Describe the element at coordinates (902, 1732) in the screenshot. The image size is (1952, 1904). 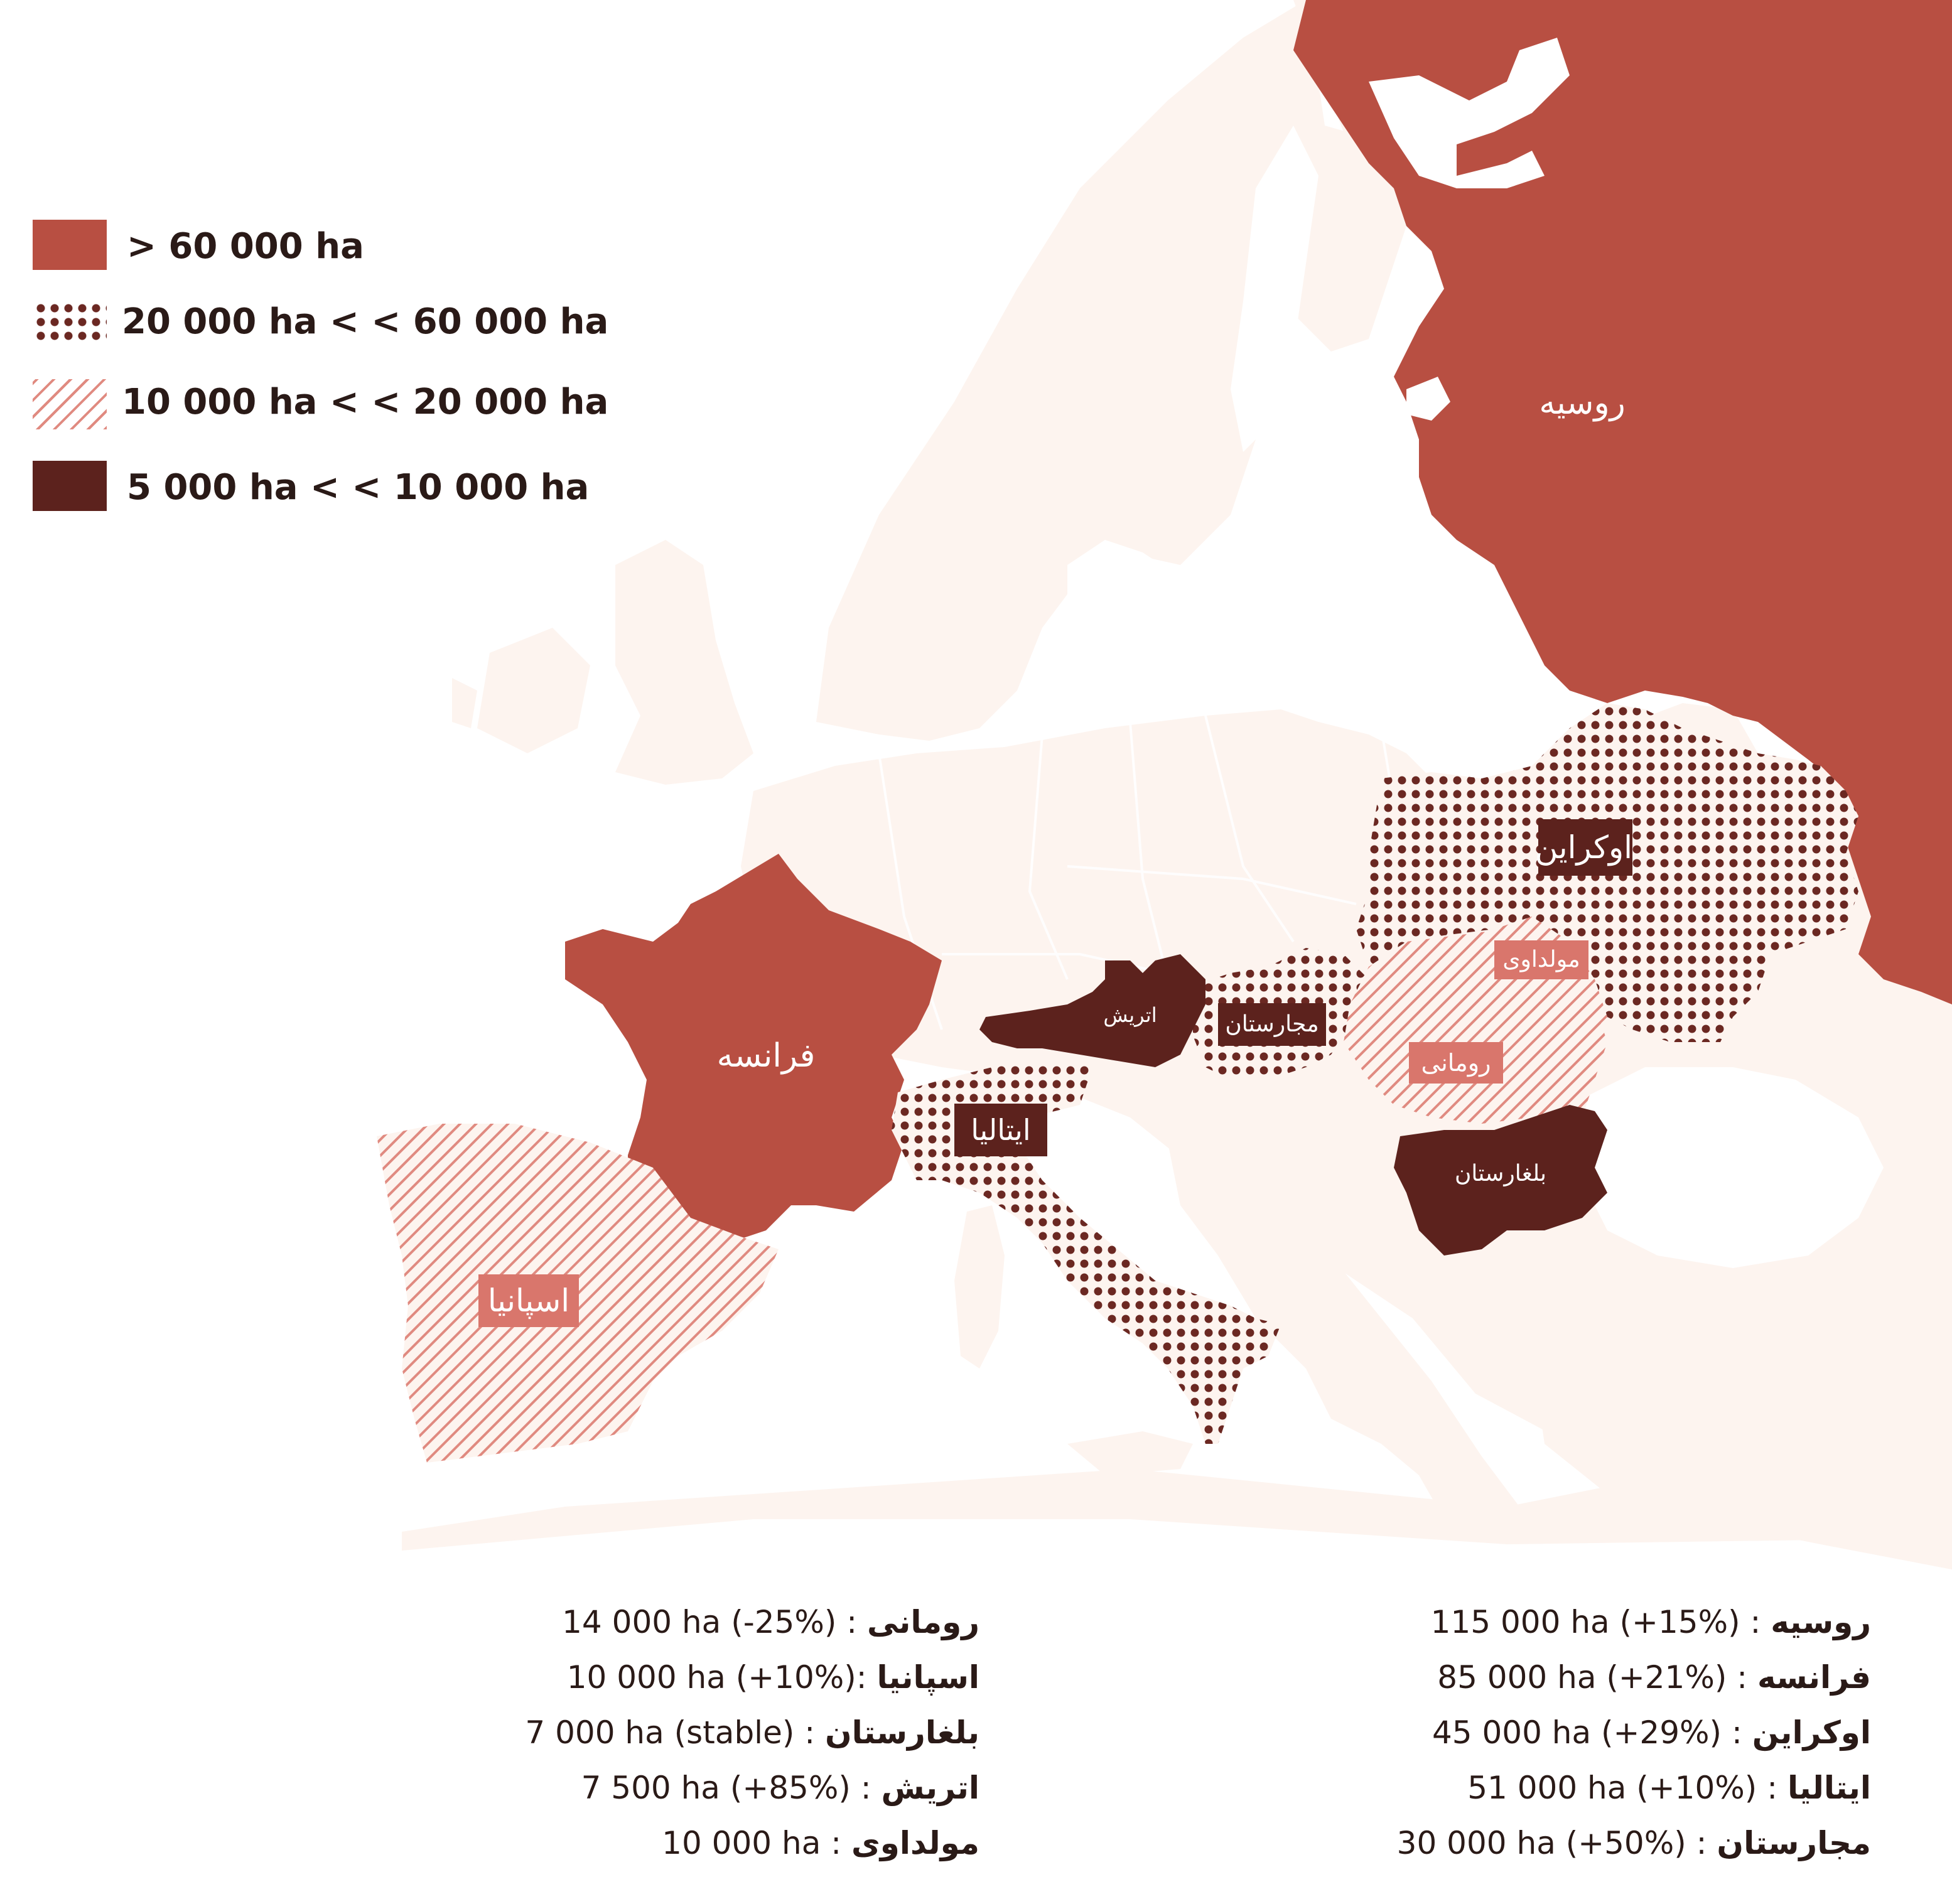
I see `stat-name: بلغارستان` at that location.